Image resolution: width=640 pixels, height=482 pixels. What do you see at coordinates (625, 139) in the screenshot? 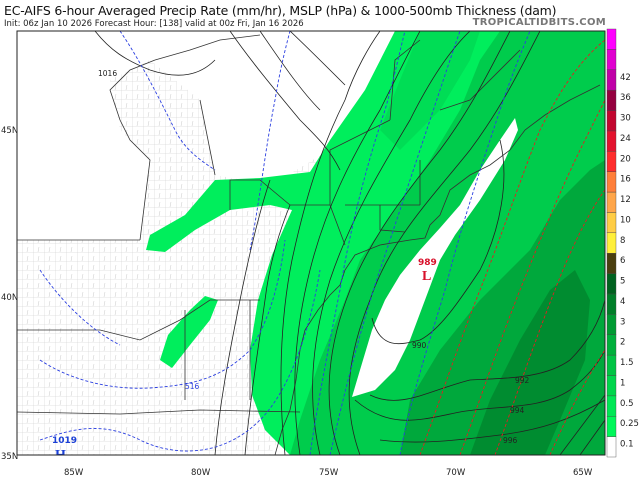
I see `colorbar-label: 24` at bounding box center [625, 139].